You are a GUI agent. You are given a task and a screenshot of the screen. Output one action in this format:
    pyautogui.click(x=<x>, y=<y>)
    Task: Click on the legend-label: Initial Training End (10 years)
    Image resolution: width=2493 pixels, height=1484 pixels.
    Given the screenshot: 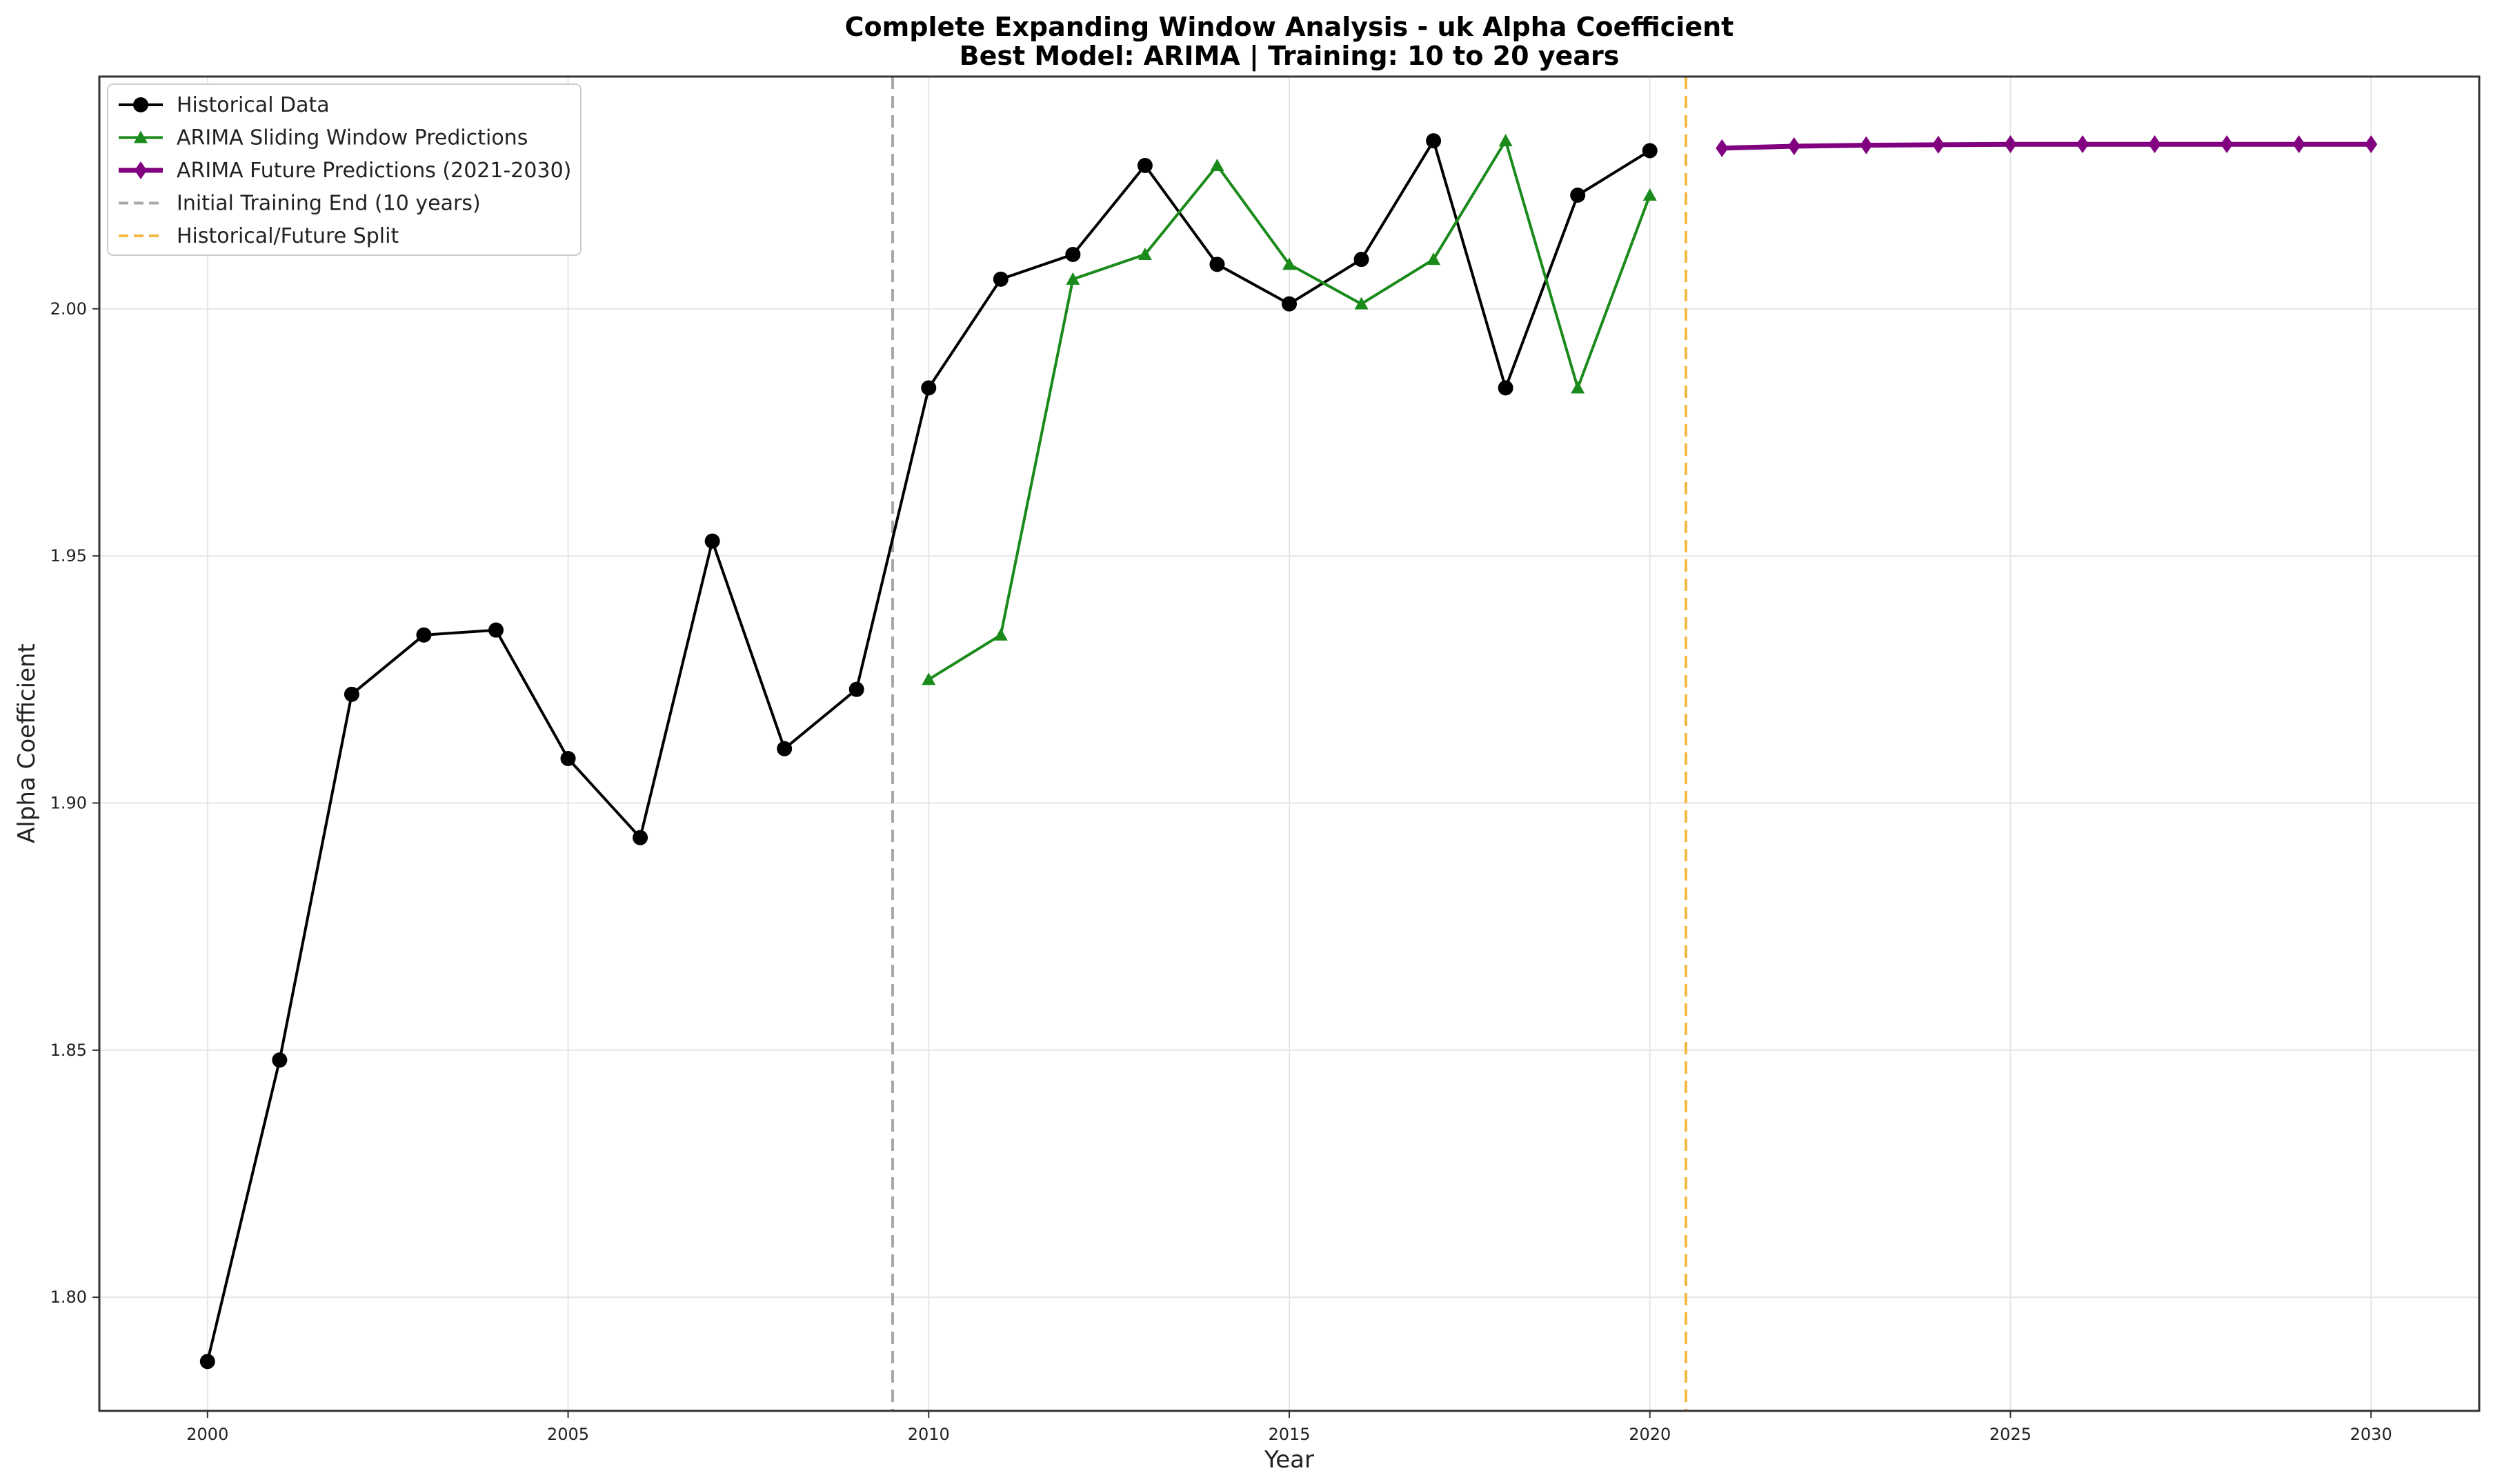 What is the action you would take?
    pyautogui.click(x=329, y=204)
    